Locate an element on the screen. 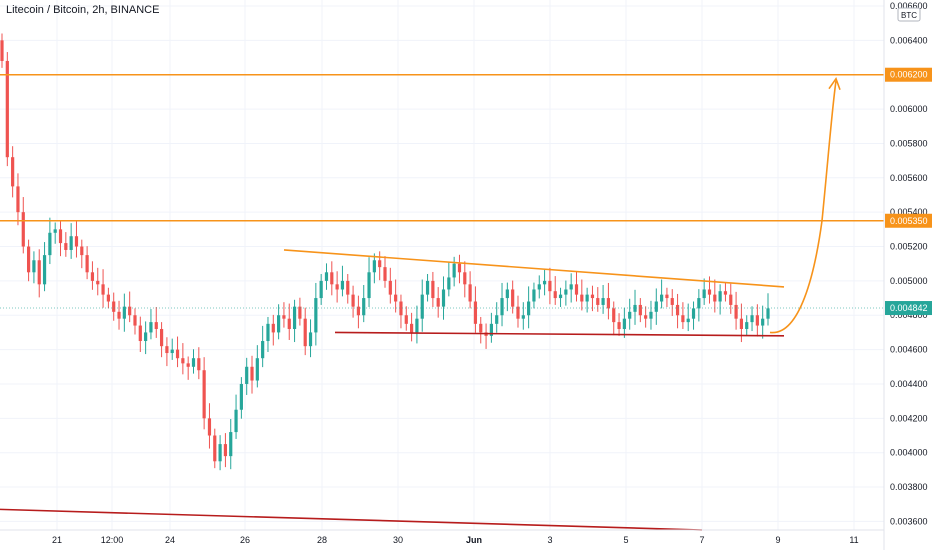 The image size is (932, 550). time-tick-label: 30 is located at coordinates (398, 540).